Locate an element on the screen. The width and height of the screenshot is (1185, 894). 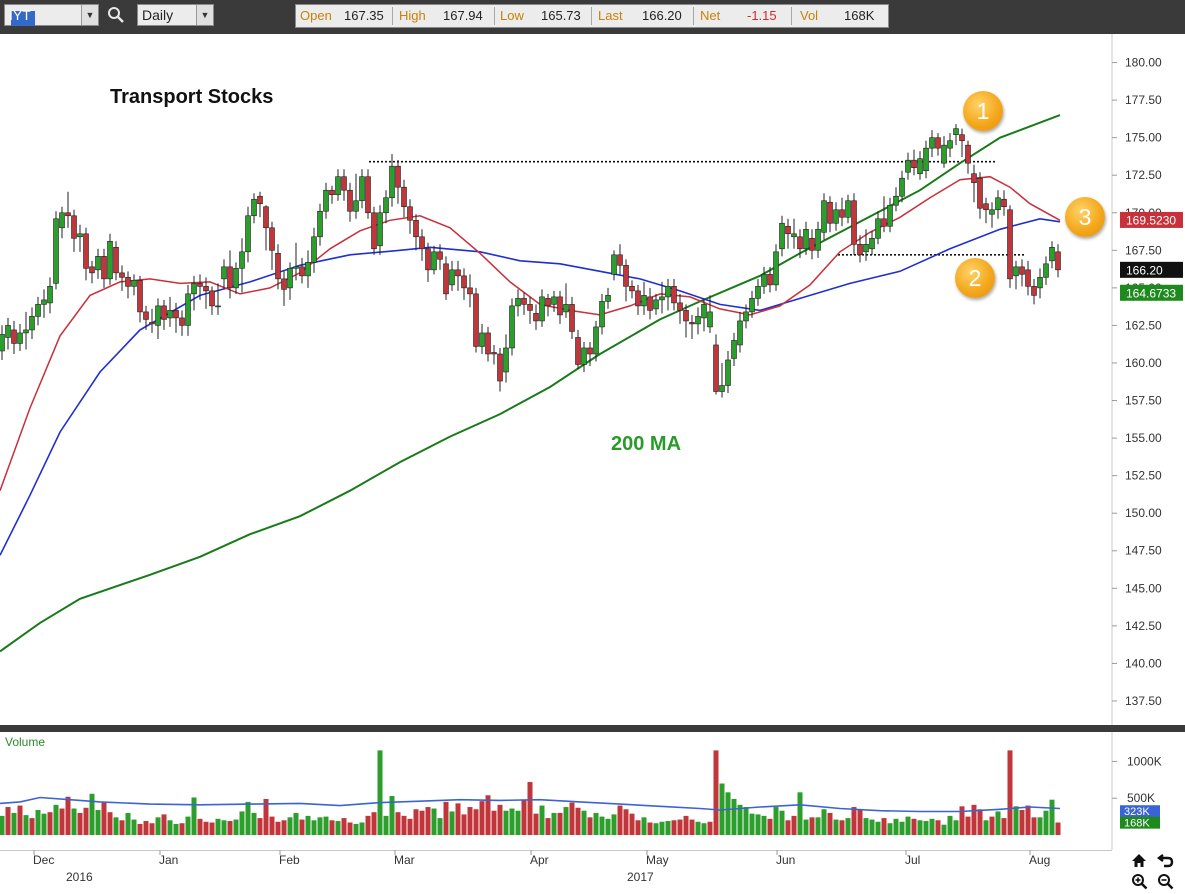
price-tick-label: 140.00 is located at coordinates (1143, 663).